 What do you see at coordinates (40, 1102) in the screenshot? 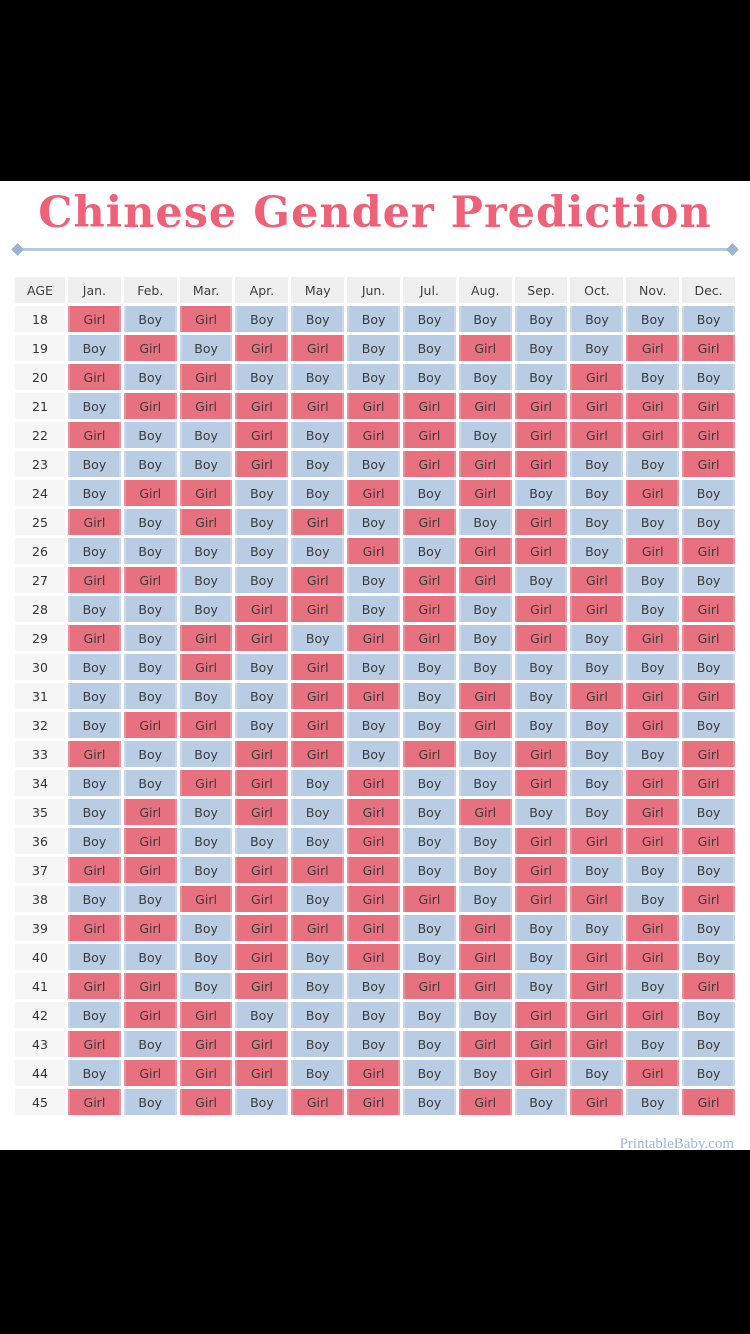
I see `age-cell: 45` at bounding box center [40, 1102].